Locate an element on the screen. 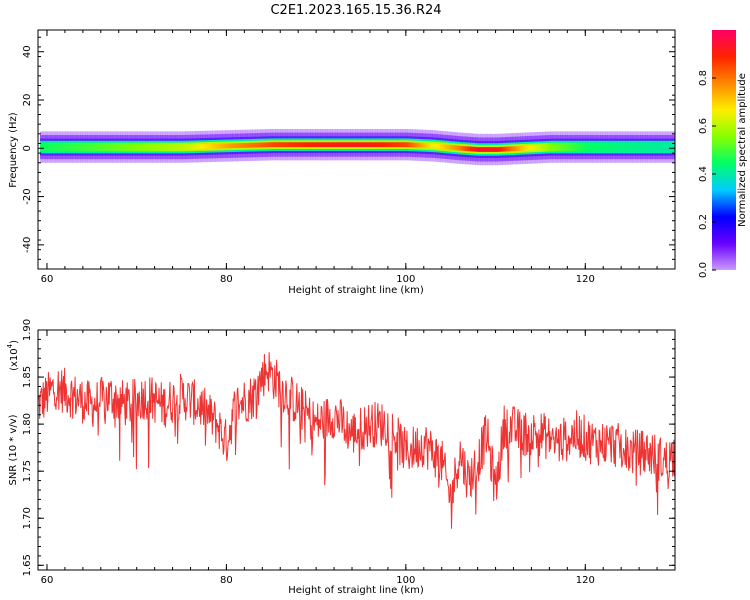 The height and width of the screenshot is (600, 750). spectrogram-cells is located at coordinates (358, 147).